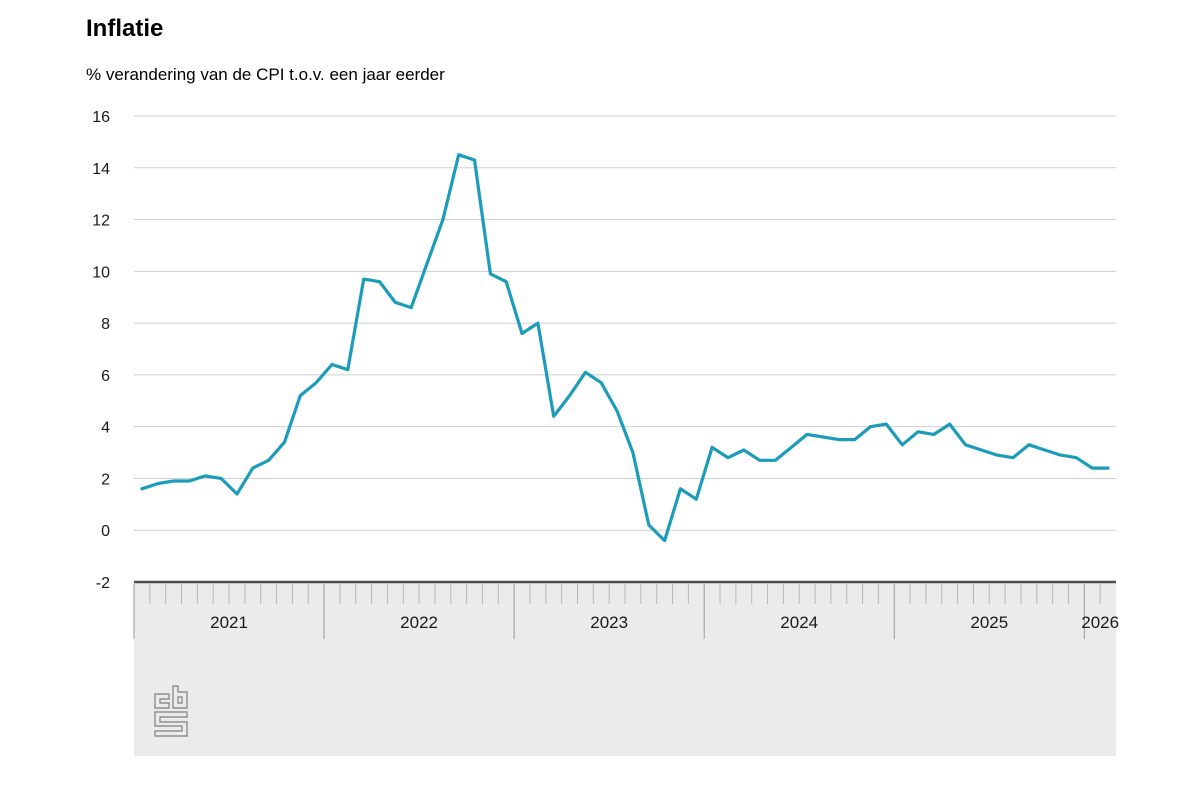 The height and width of the screenshot is (800, 1200). What do you see at coordinates (125, 28) in the screenshot?
I see `chart-title: Inflatie` at bounding box center [125, 28].